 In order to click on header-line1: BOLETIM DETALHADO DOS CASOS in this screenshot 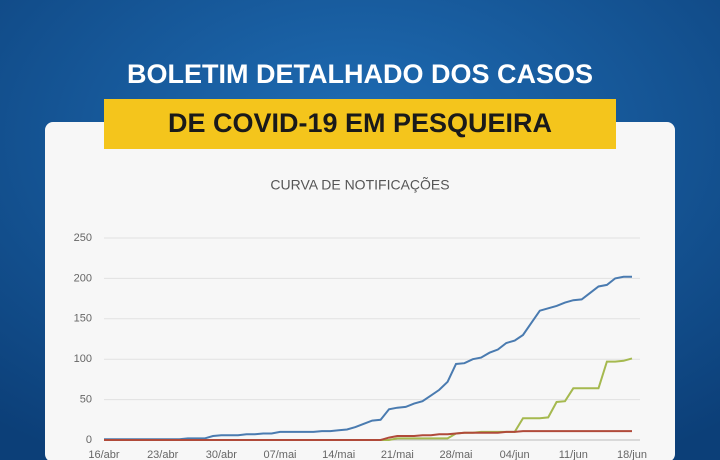, I will do `click(360, 74)`.